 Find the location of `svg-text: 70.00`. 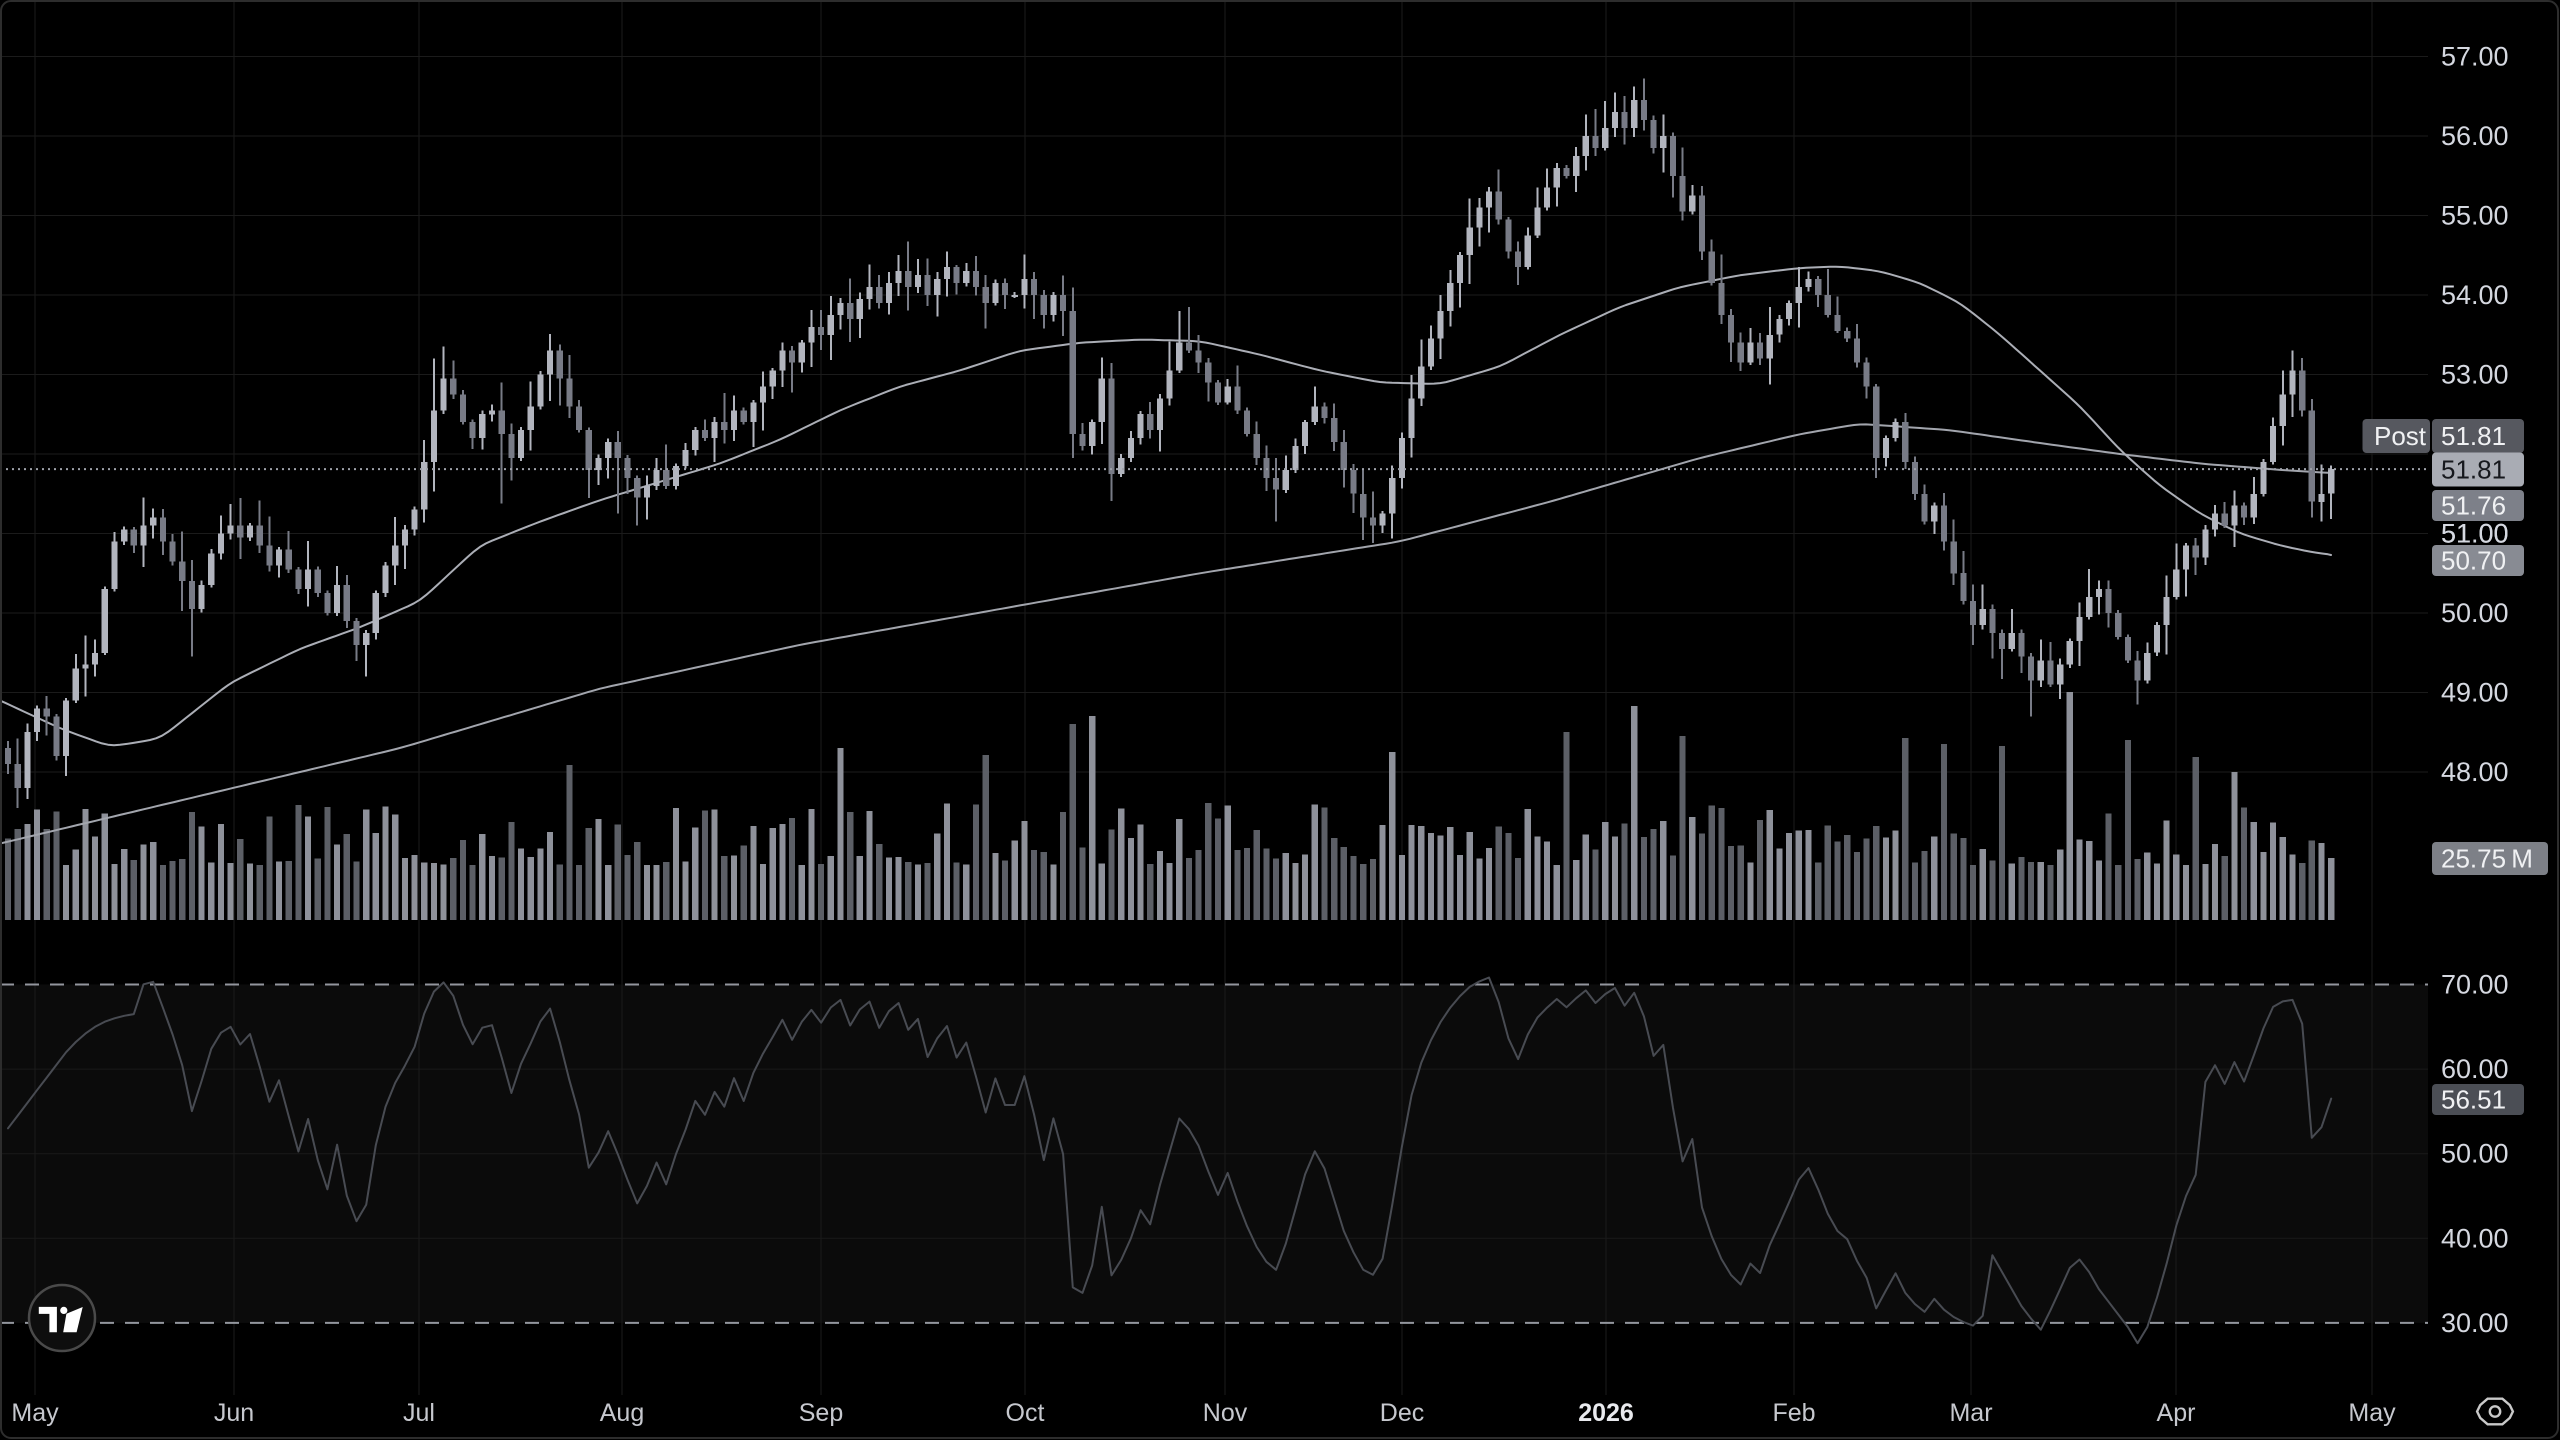

svg-text: 70.00 is located at coordinates (2475, 985).